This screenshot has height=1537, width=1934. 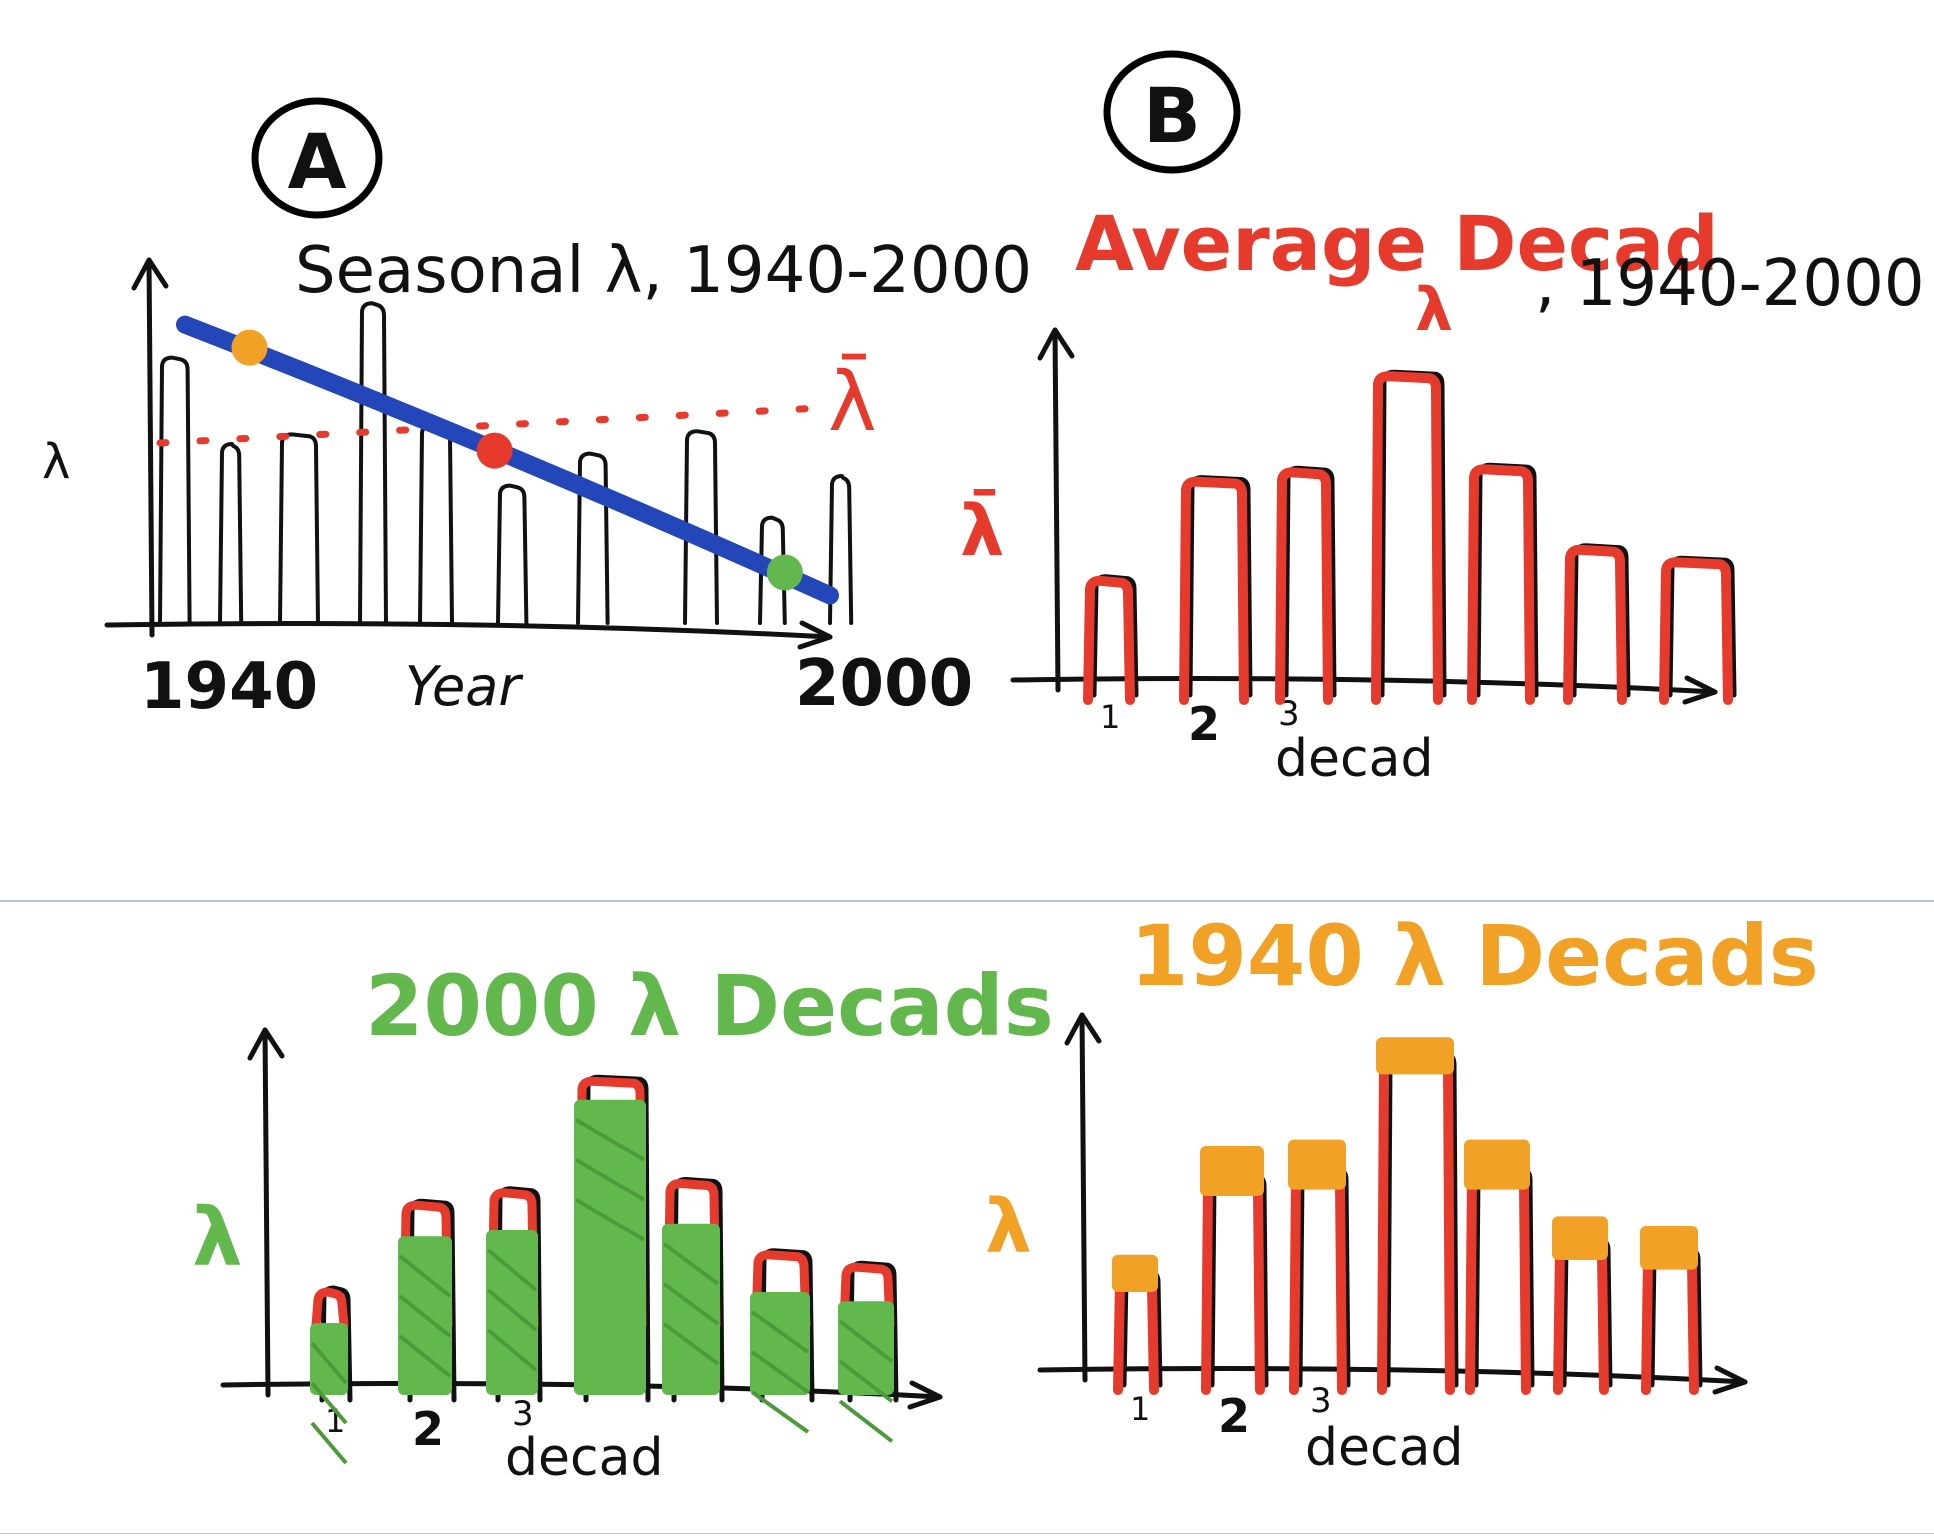 I want to click on panel-b-y-label: λ̄, so click(x=982, y=530).